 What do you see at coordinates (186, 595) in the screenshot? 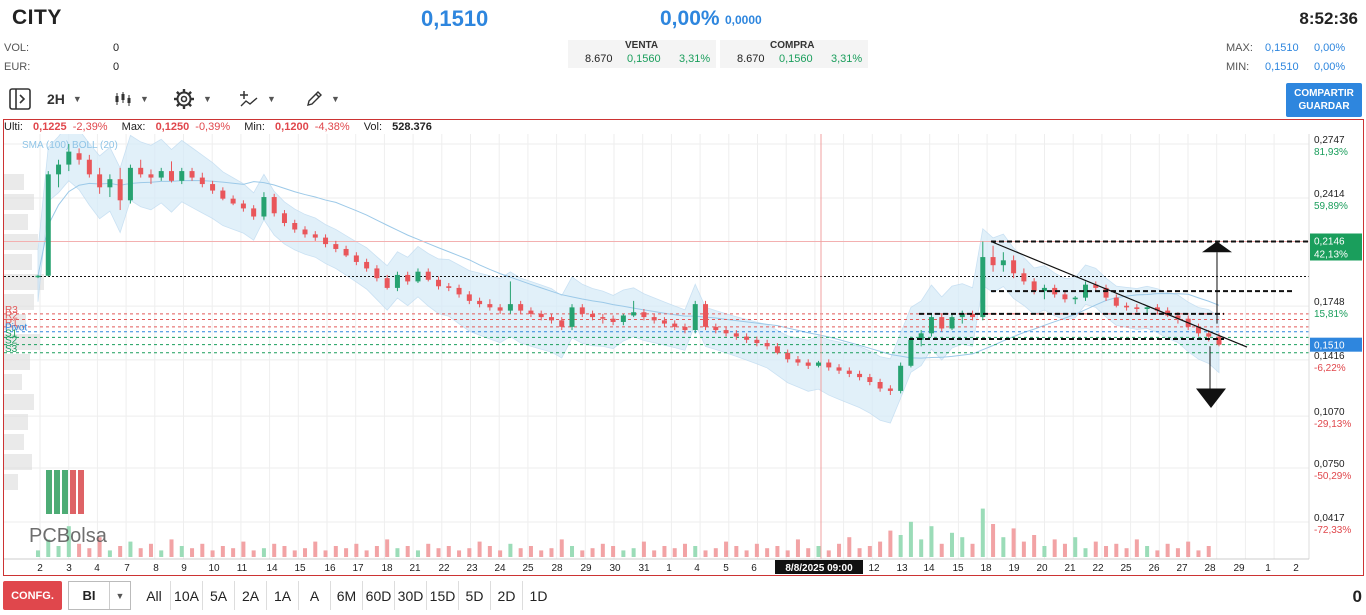
I see `range-button-10a: 10A` at bounding box center [186, 595].